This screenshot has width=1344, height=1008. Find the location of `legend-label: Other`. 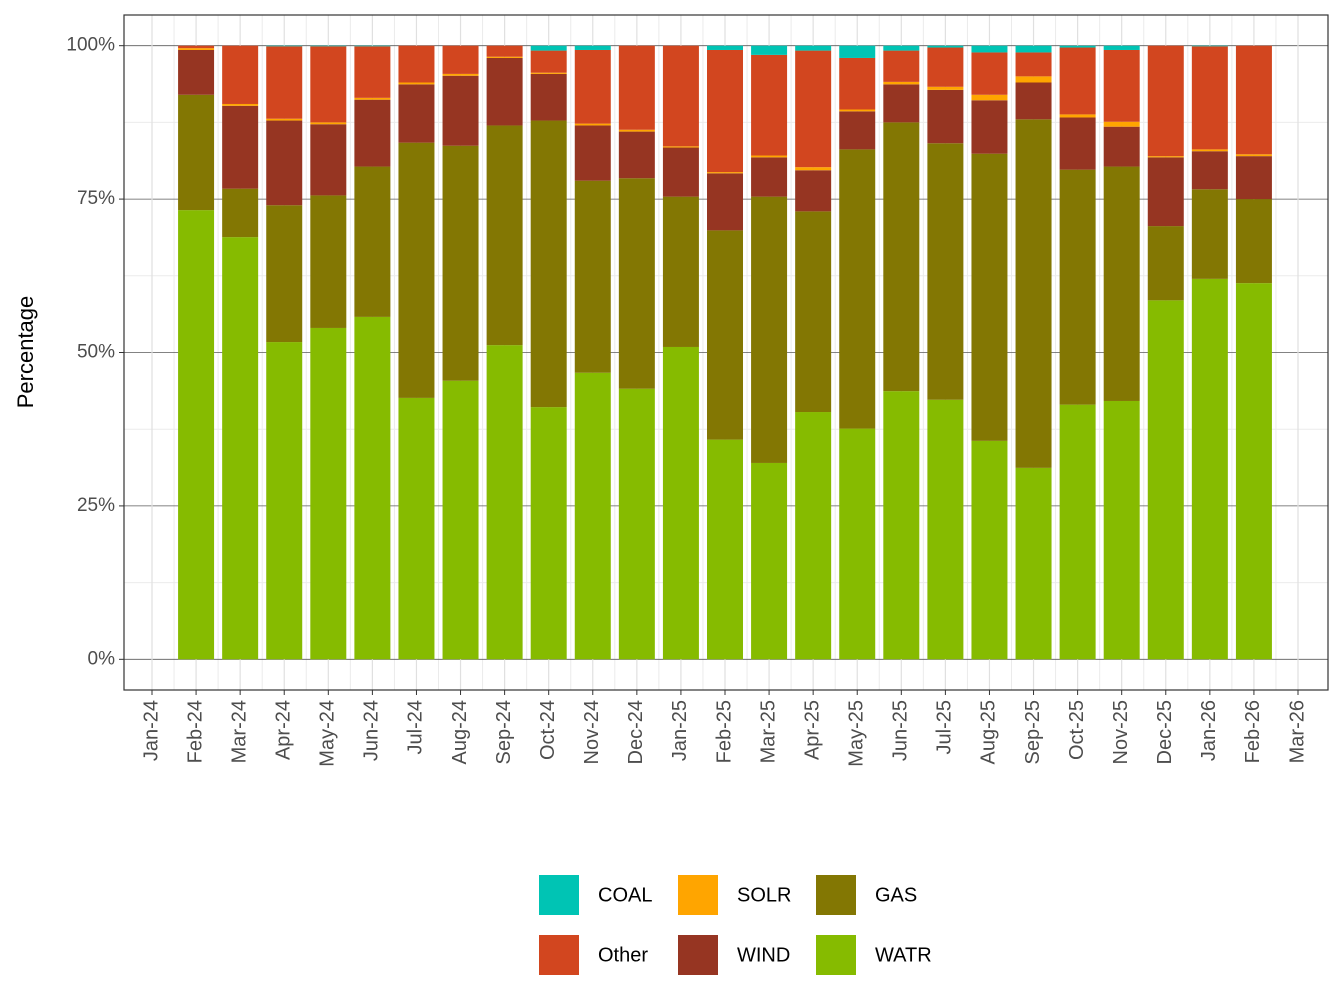

legend-label: Other is located at coordinates (623, 955).